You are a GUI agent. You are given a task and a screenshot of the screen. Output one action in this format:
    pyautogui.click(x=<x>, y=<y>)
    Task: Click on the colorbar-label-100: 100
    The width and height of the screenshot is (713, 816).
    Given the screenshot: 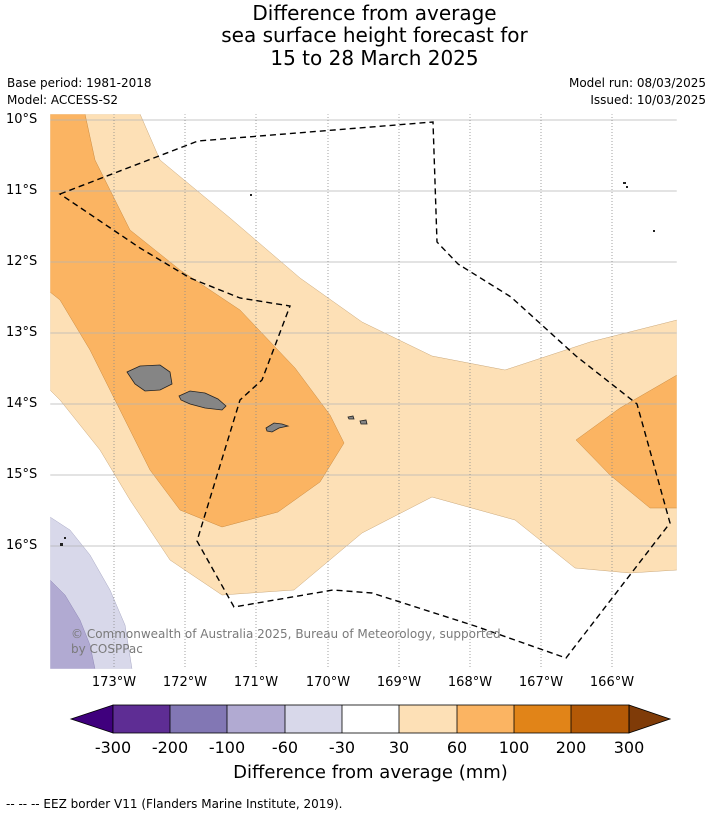 What is the action you would take?
    pyautogui.click(x=514, y=747)
    